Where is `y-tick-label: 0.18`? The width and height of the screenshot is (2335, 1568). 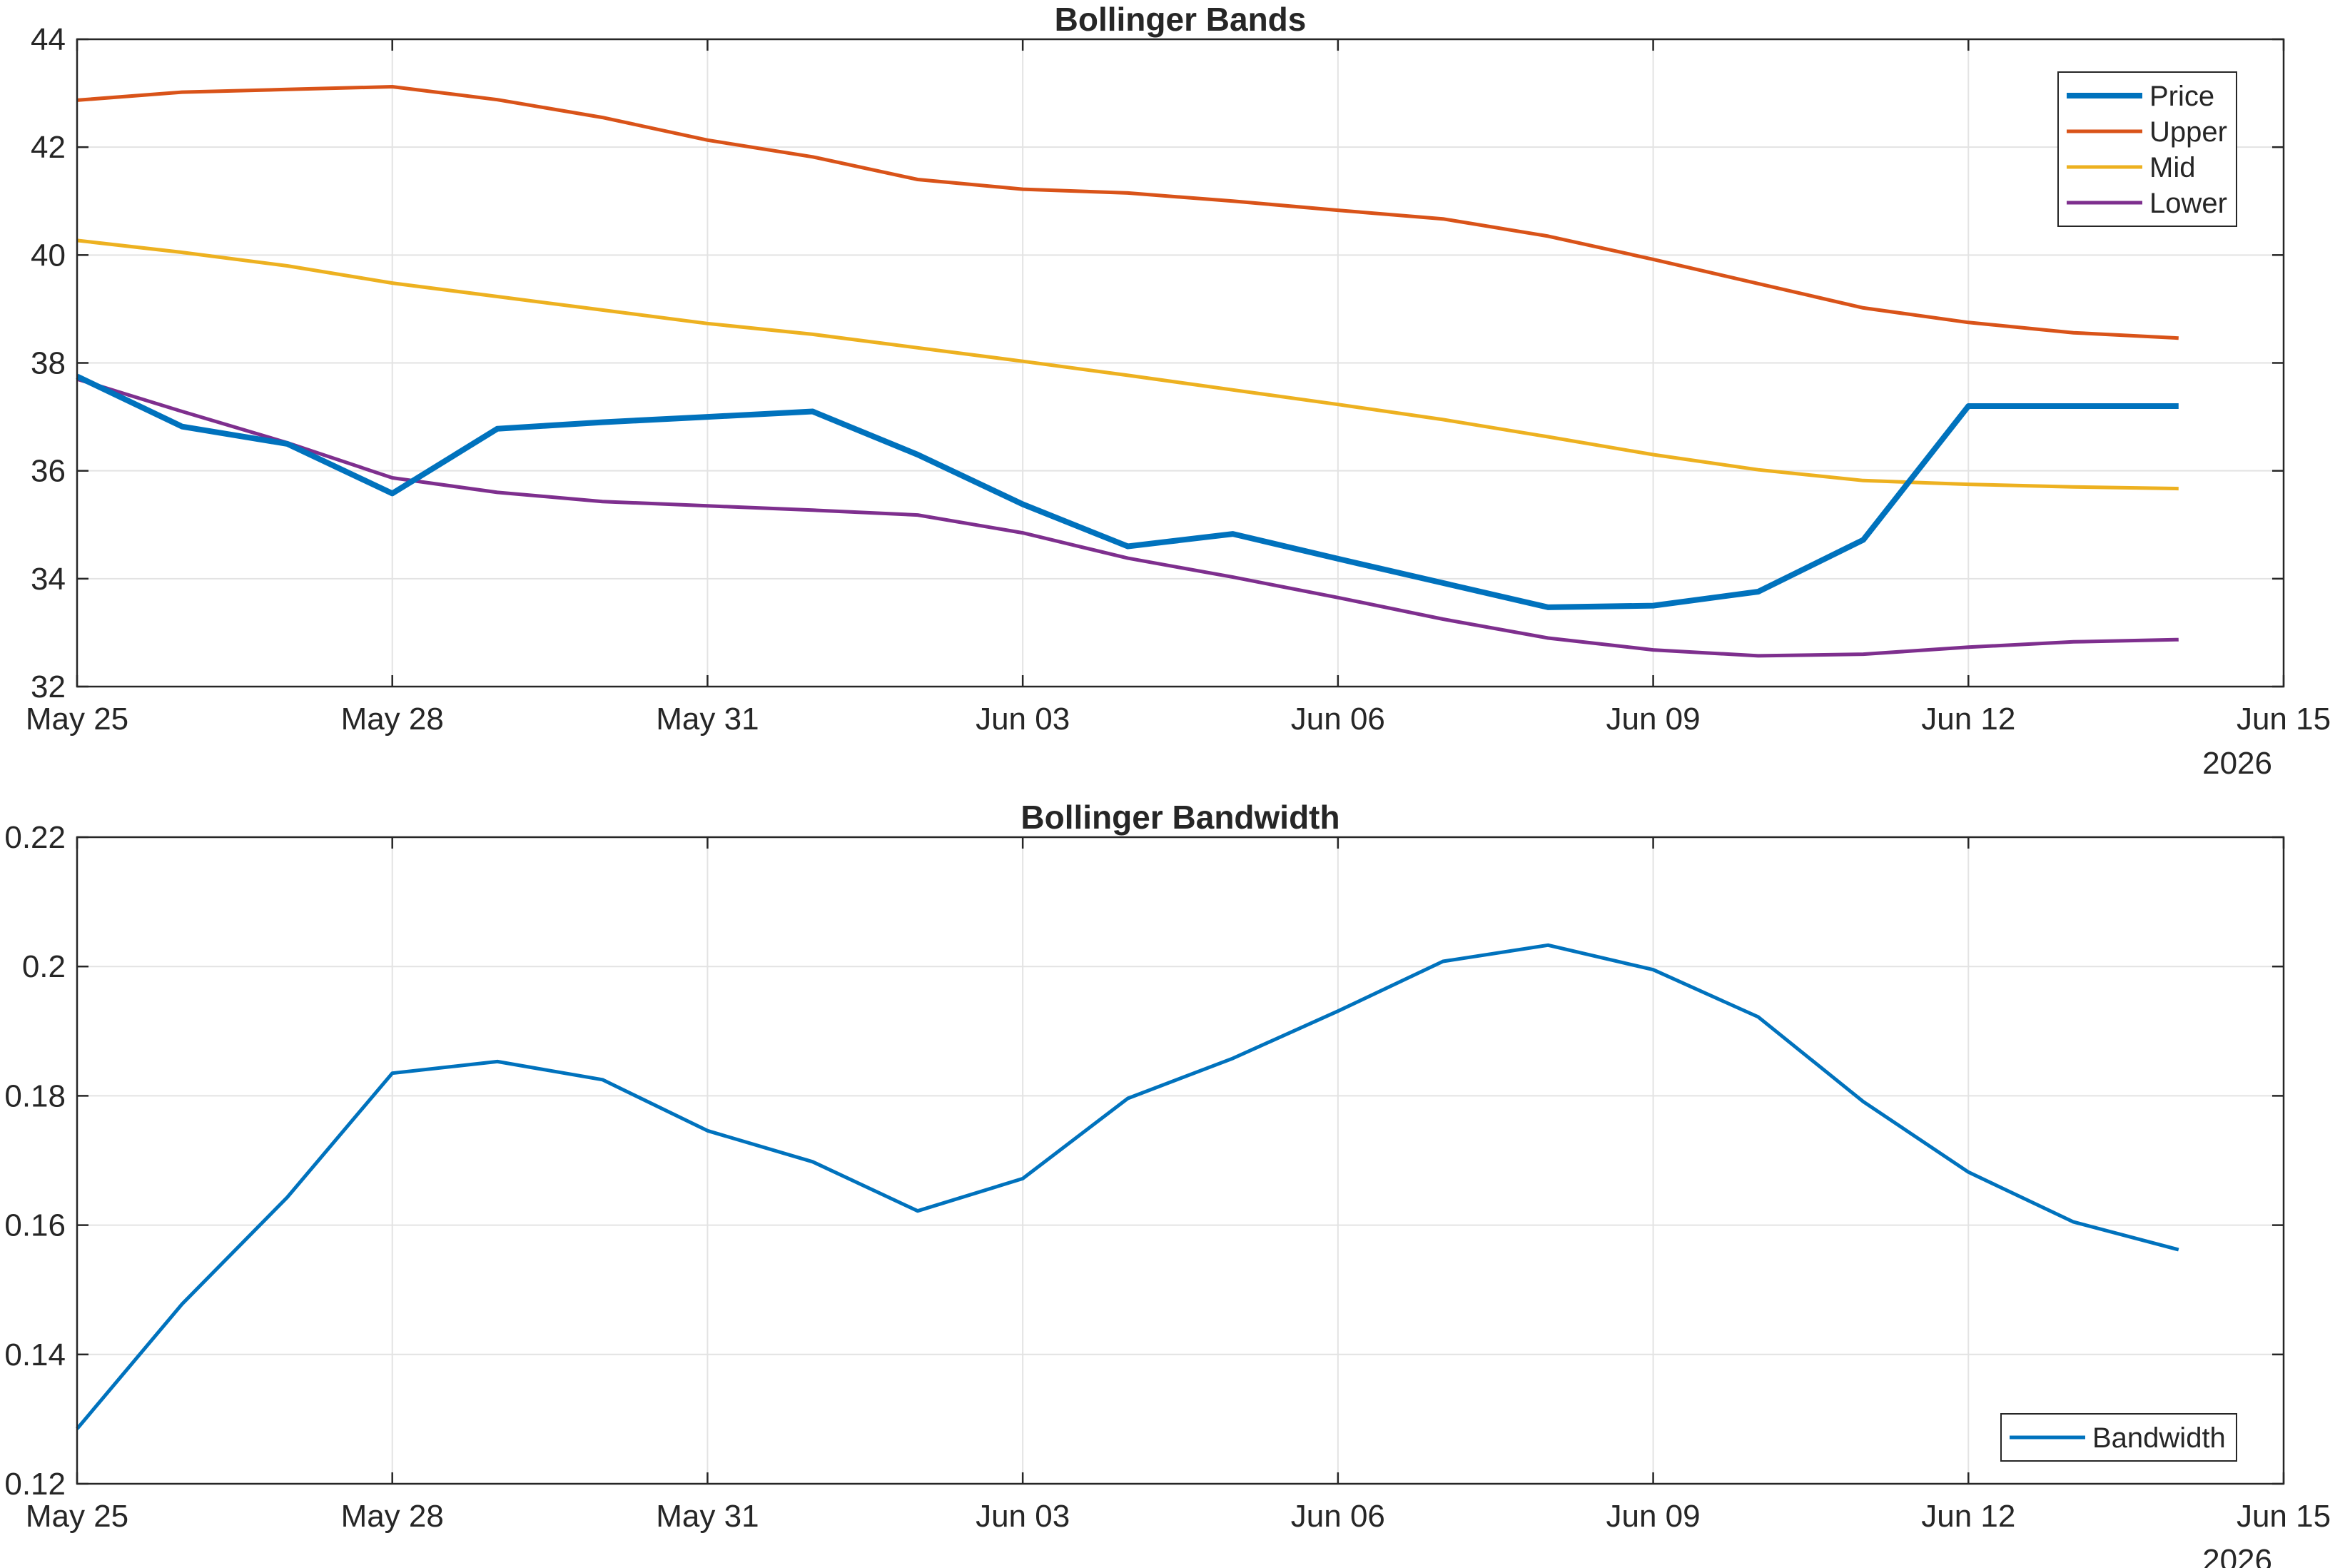 y-tick-label: 0.18 is located at coordinates (35, 1095).